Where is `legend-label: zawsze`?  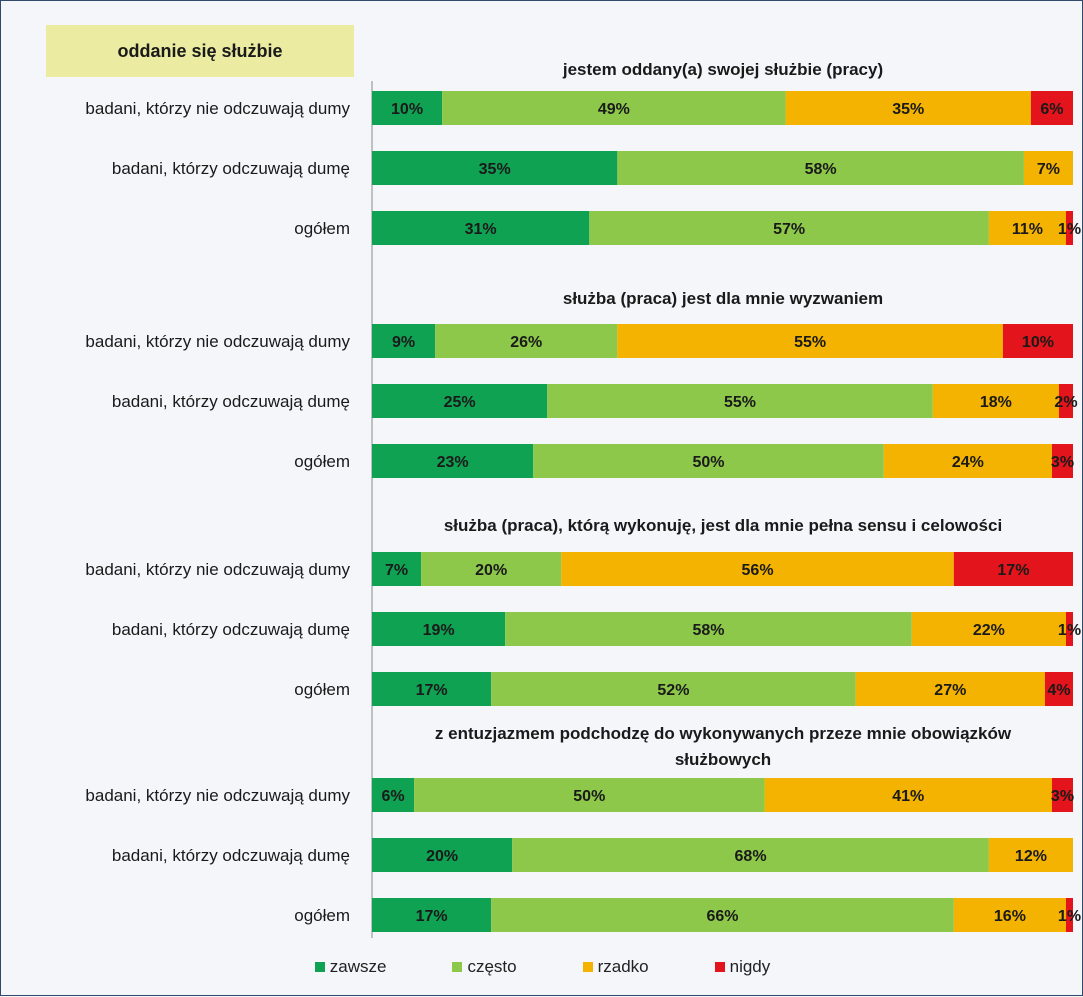 legend-label: zawsze is located at coordinates (358, 966).